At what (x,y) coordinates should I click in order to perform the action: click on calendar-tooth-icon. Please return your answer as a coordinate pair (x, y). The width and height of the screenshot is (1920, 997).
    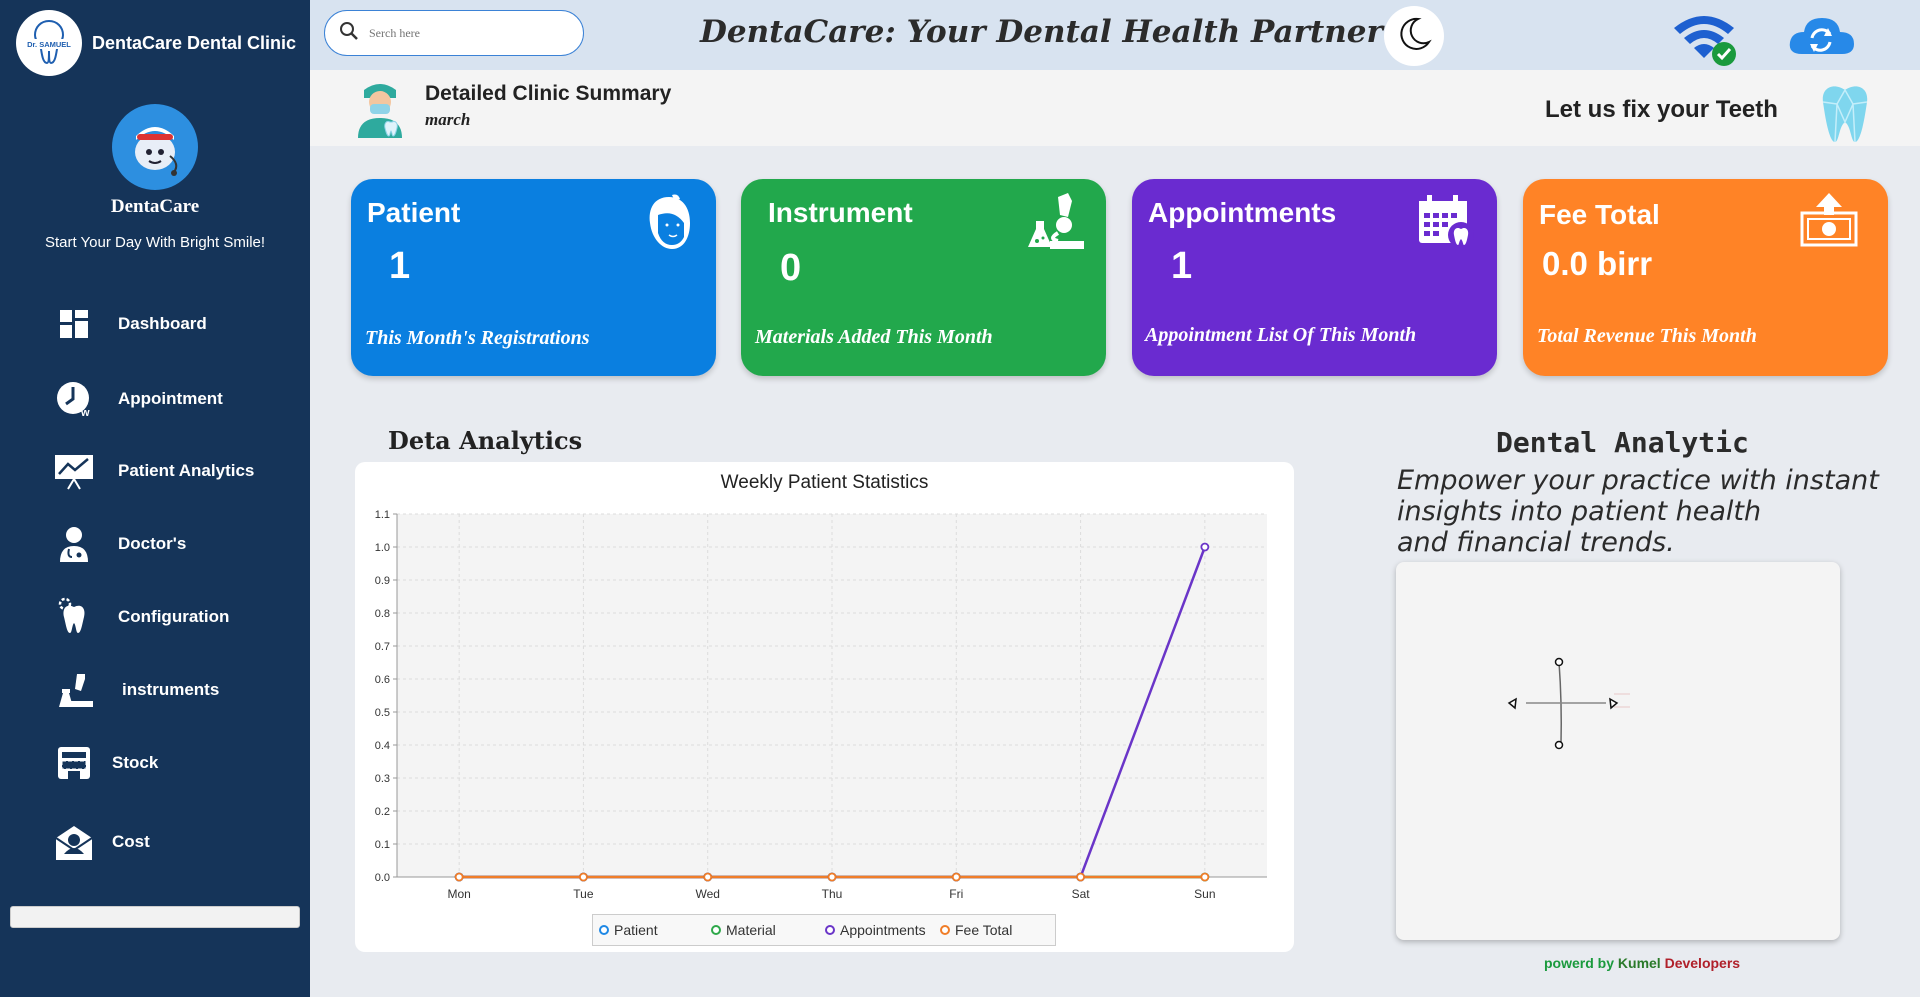
    Looking at the image, I should click on (1446, 224).